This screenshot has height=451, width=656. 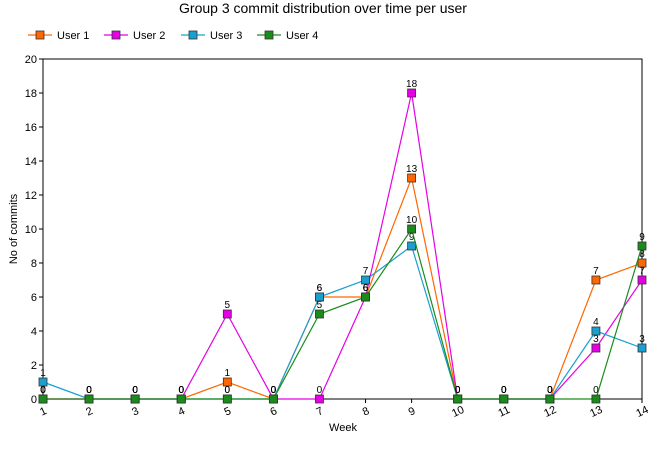 I want to click on data-label: 8, so click(x=642, y=254).